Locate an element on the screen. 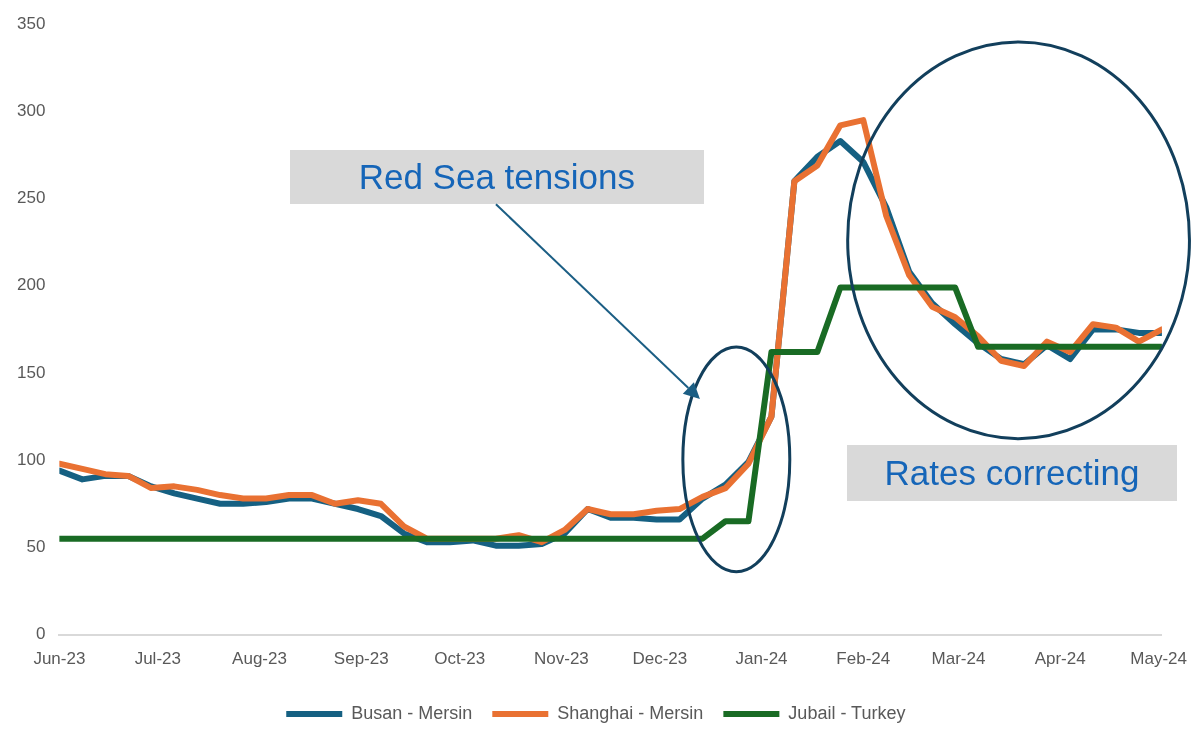  y-tick-label: 100 is located at coordinates (31, 459).